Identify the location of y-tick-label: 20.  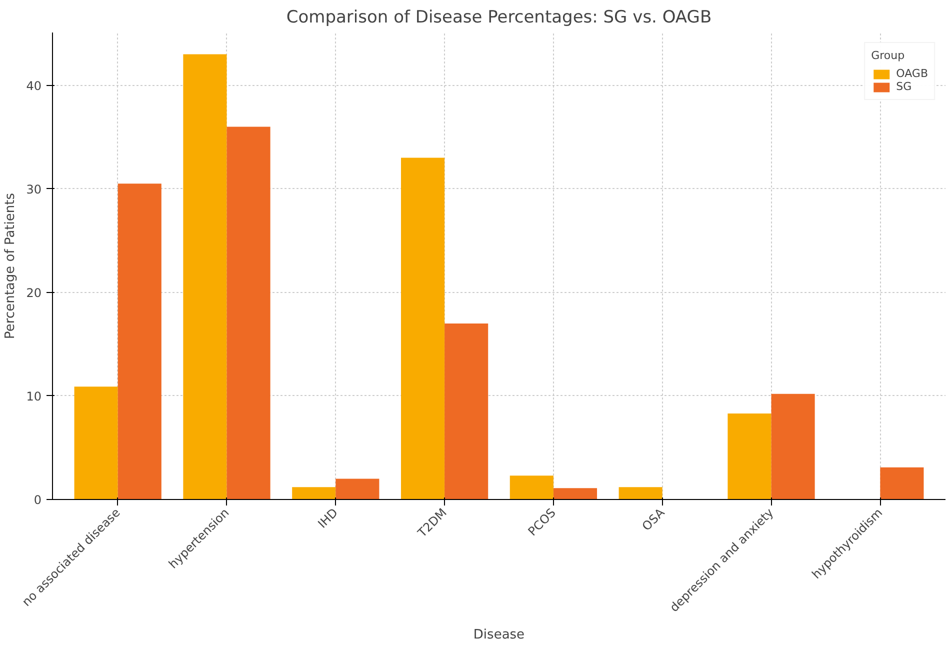
(34, 293).